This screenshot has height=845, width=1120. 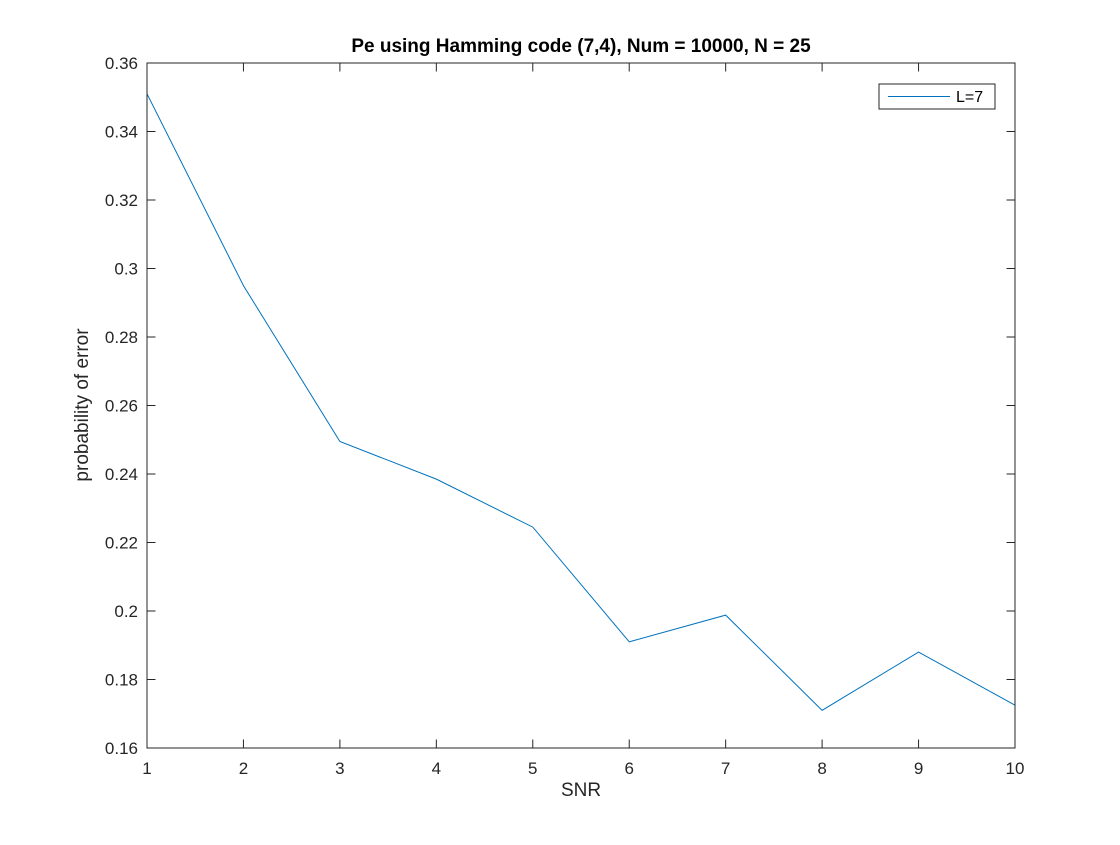 I want to click on x-axis-tick-labels: 1 2 3 4 5 6 7 8 9 10, so click(x=583, y=768).